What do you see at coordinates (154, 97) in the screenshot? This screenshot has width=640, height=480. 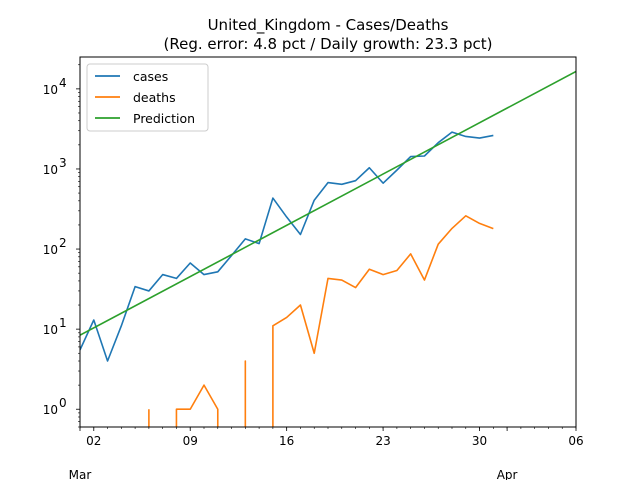 I see `legend-label-deaths: deaths` at bounding box center [154, 97].